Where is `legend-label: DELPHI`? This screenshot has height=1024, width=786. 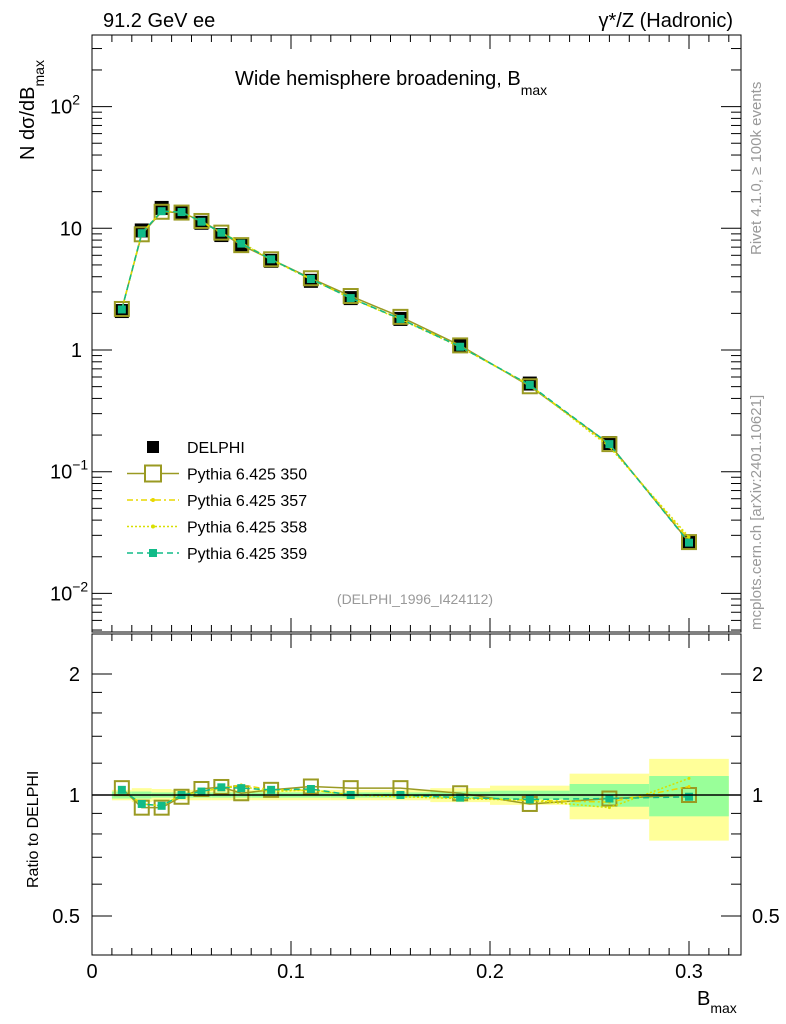 legend-label: DELPHI is located at coordinates (216, 448).